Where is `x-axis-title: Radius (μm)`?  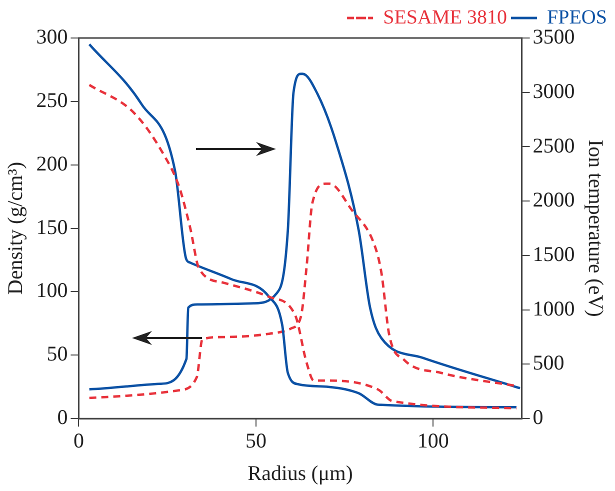 x-axis-title: Radius (μm) is located at coordinates (300, 472).